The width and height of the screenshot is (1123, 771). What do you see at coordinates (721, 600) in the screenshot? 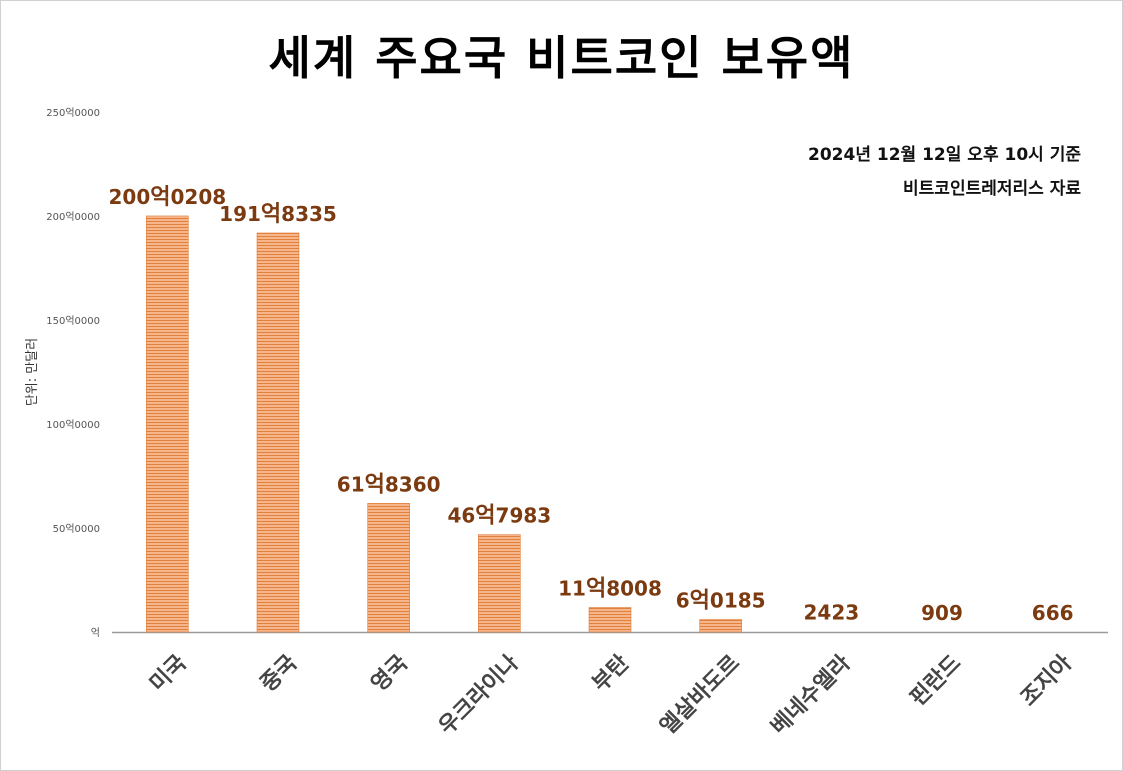
I see `data-label: 6억0185` at bounding box center [721, 600].